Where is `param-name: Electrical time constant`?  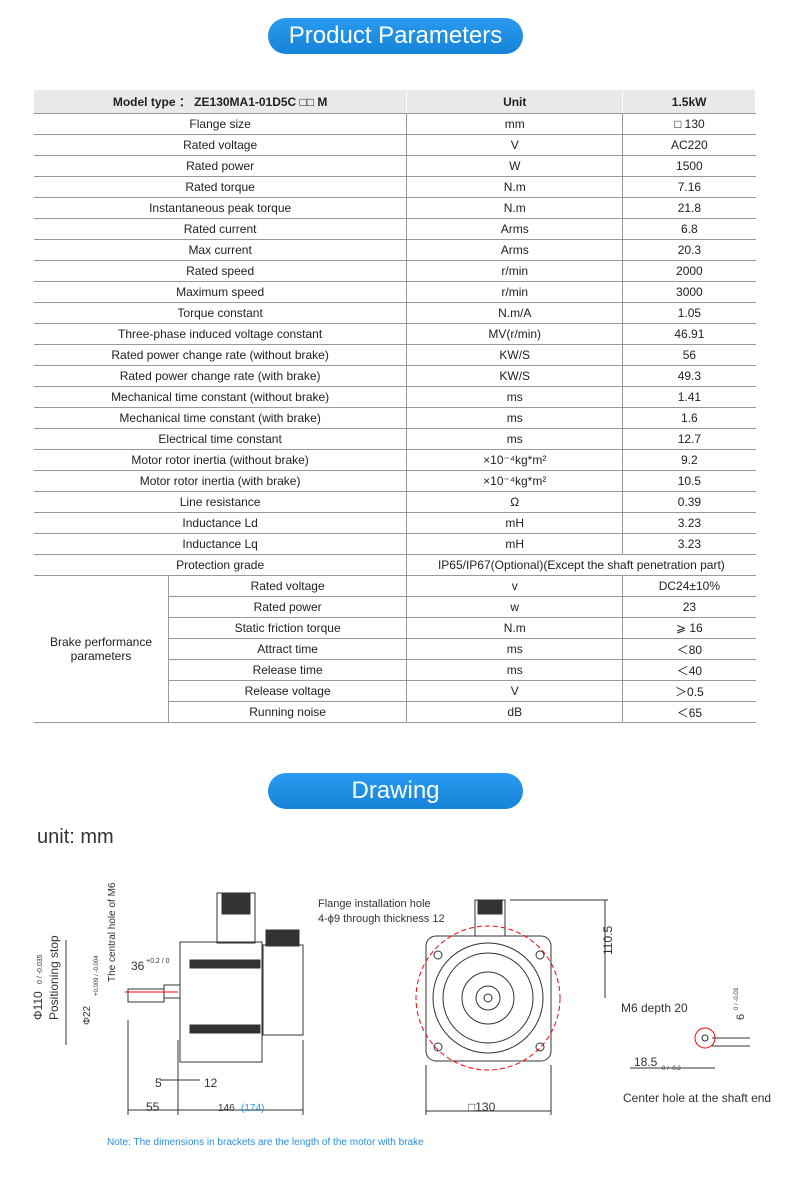
param-name: Electrical time constant is located at coordinates (221, 439).